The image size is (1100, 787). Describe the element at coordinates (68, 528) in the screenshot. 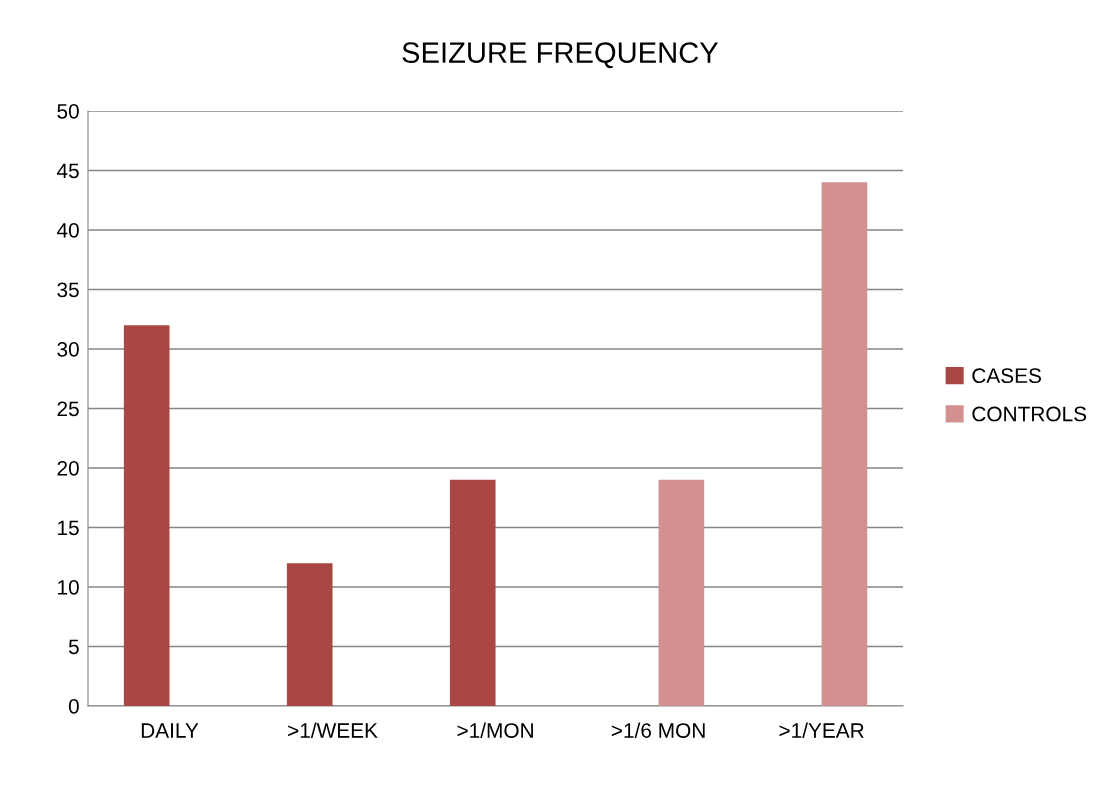

I see `y-tick-label: 15` at that location.